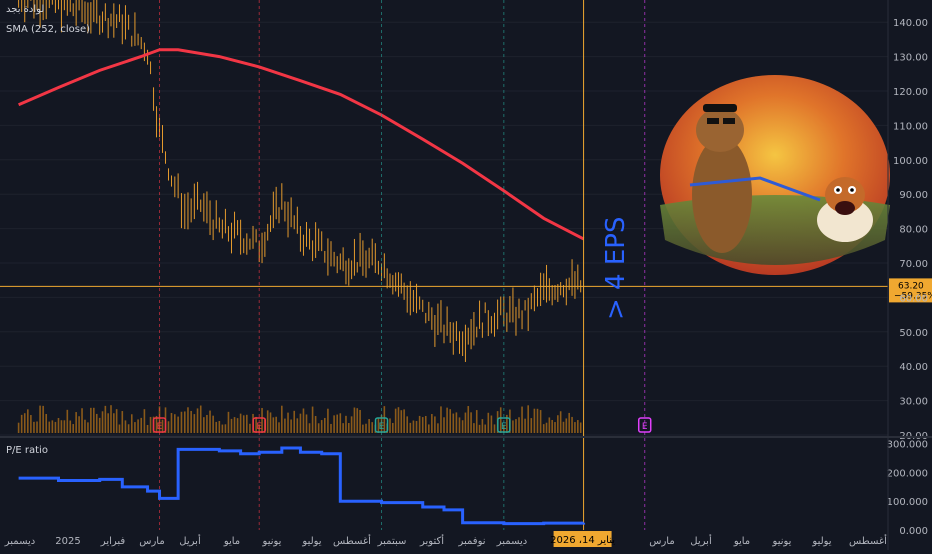 The height and width of the screenshot is (554, 932). I want to click on pe-path, so click(302, 486).